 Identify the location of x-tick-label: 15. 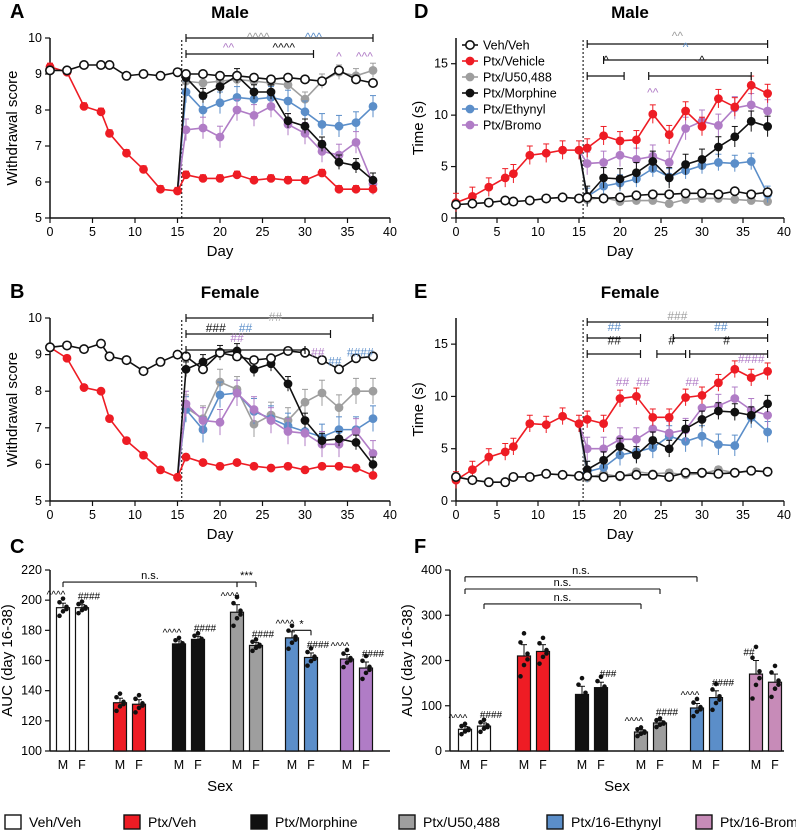
(178, 515).